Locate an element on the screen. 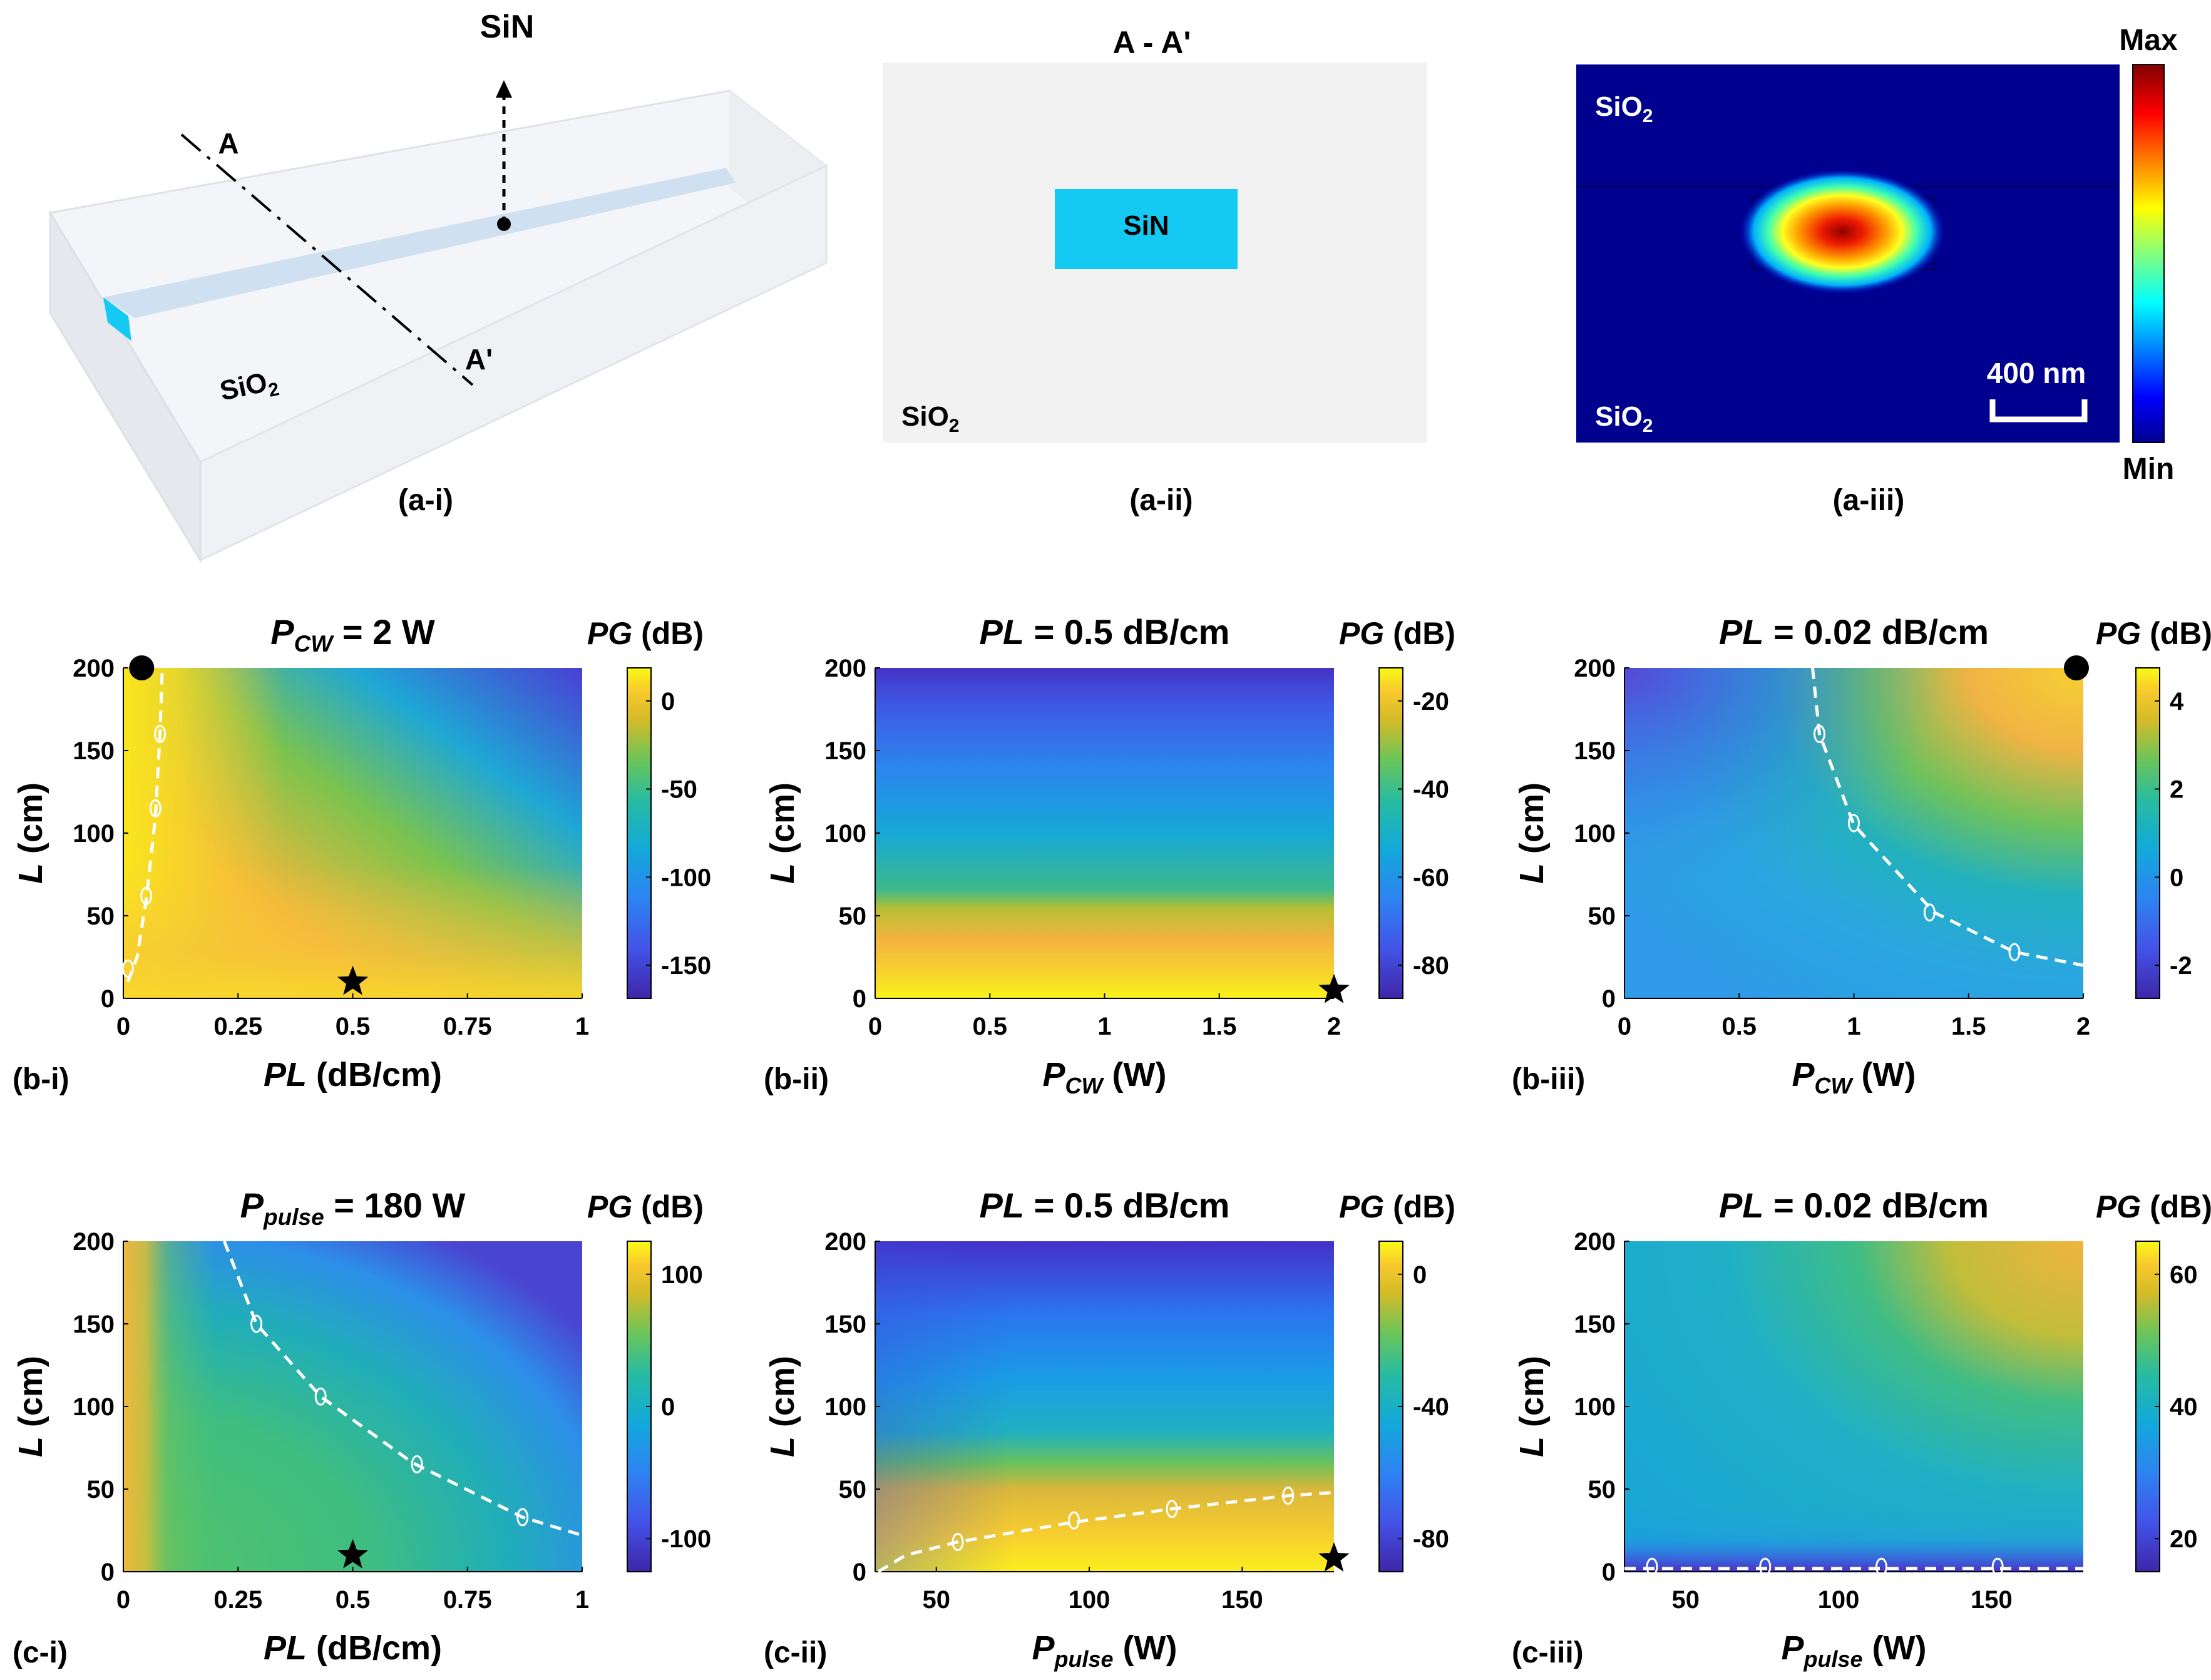 This screenshot has width=2211, height=1680. x-axis-label: PL (dB/cm) is located at coordinates (353, 1648).